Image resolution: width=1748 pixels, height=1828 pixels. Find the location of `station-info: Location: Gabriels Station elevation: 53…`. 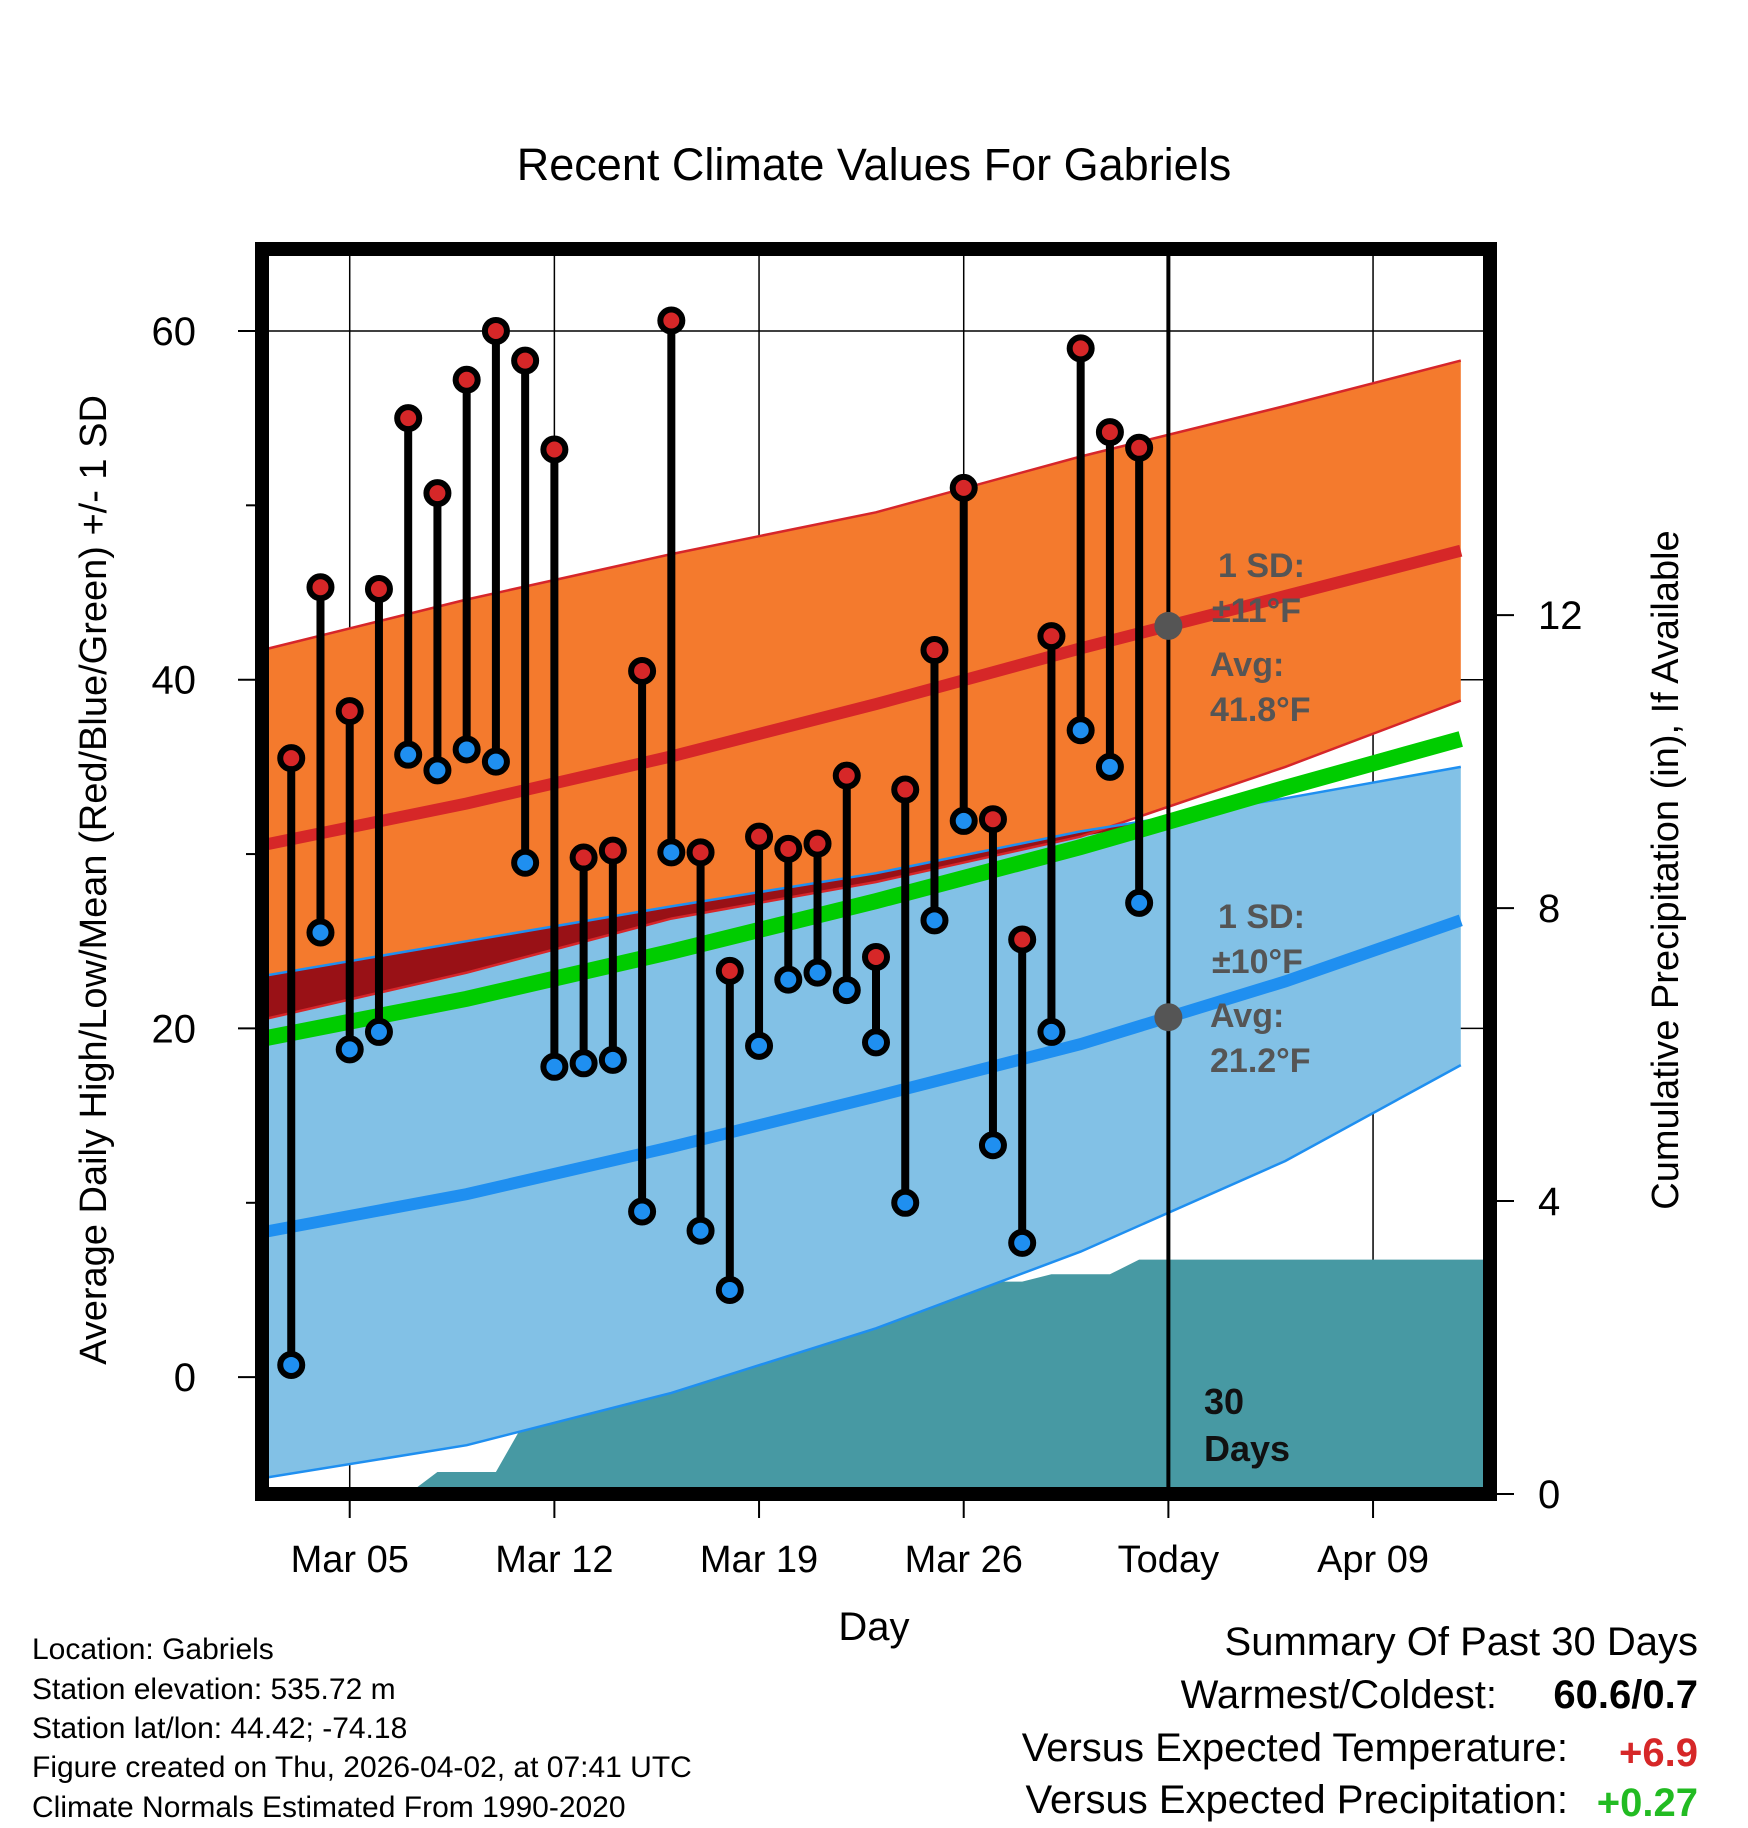

station-info: Location: Gabriels Station elevation: 53… is located at coordinates (362, 1728).